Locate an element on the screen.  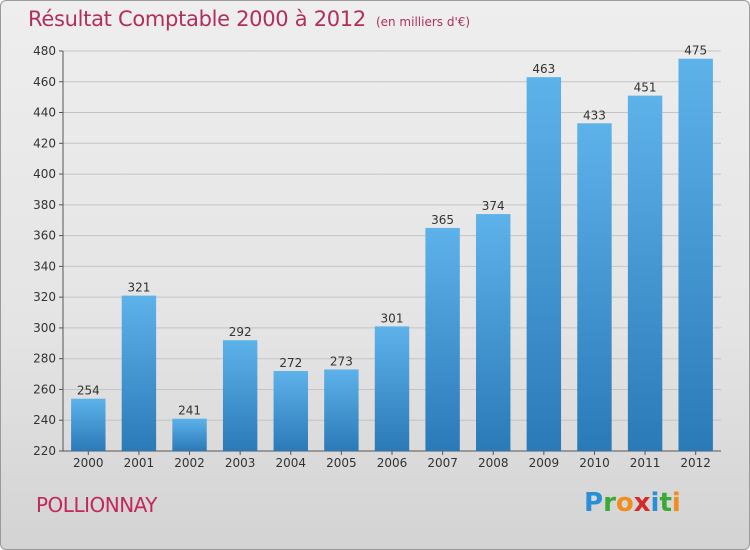
bar-2000 is located at coordinates (88, 424).